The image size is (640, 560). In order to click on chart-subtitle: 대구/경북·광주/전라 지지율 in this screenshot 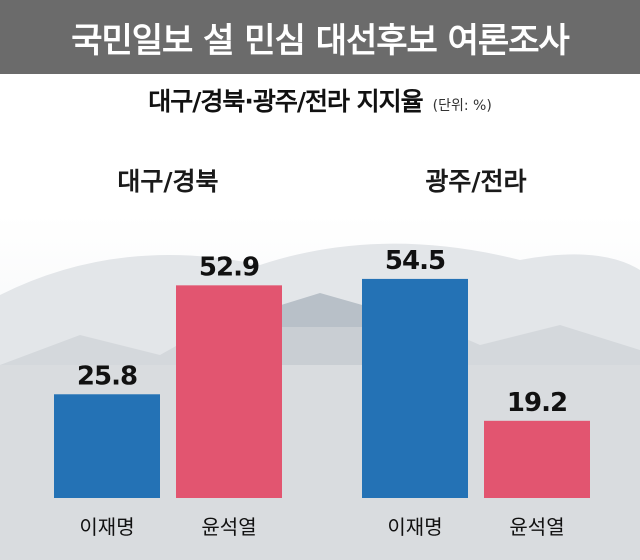, I will do `click(285, 101)`.